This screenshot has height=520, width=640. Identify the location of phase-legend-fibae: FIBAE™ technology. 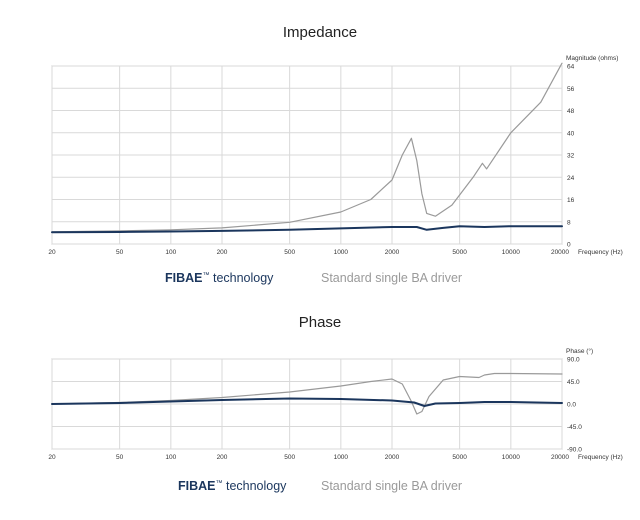
(232, 486).